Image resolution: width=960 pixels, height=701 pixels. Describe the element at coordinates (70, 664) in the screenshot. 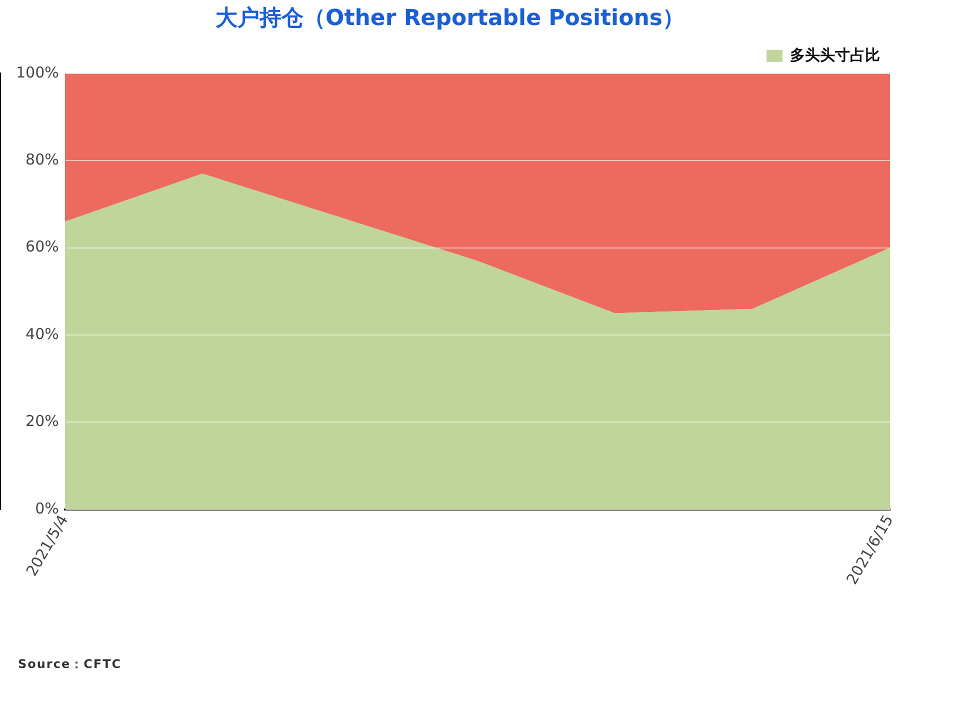

I see `source-note: Source：CFTC` at that location.